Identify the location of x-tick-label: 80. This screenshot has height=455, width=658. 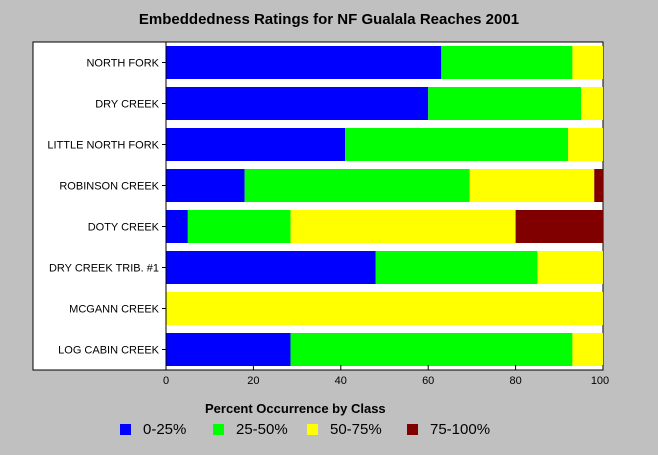
(515, 381).